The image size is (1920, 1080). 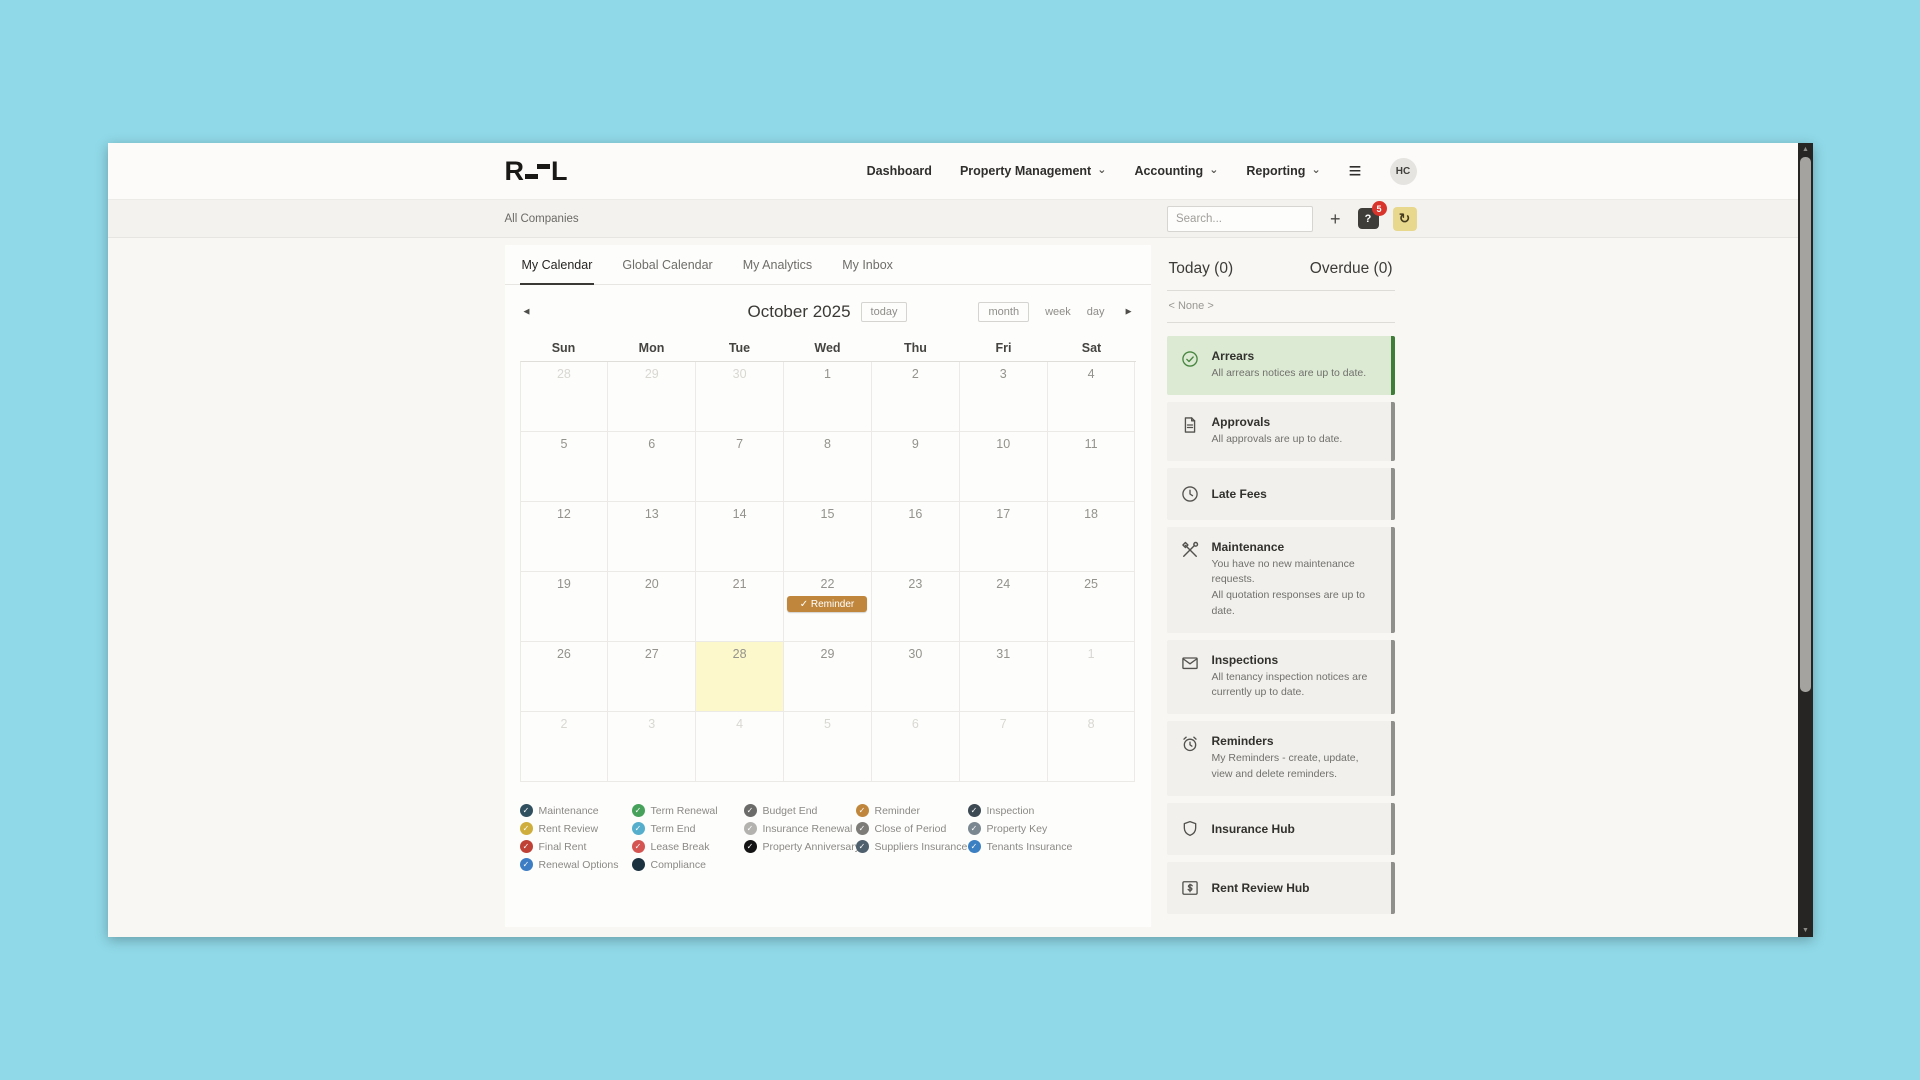 What do you see at coordinates (1095, 312) in the screenshot?
I see `view-day-button: day` at bounding box center [1095, 312].